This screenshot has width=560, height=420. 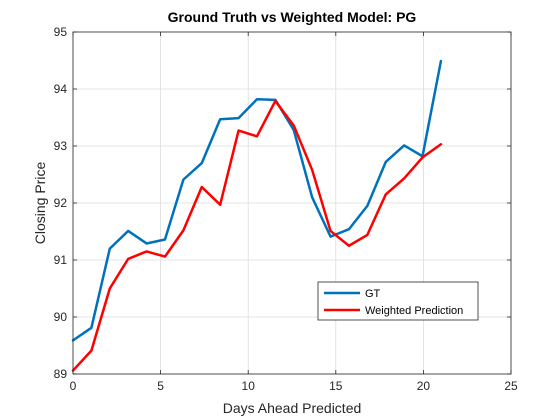 I want to click on y-tick-label: 92, so click(x=61, y=203).